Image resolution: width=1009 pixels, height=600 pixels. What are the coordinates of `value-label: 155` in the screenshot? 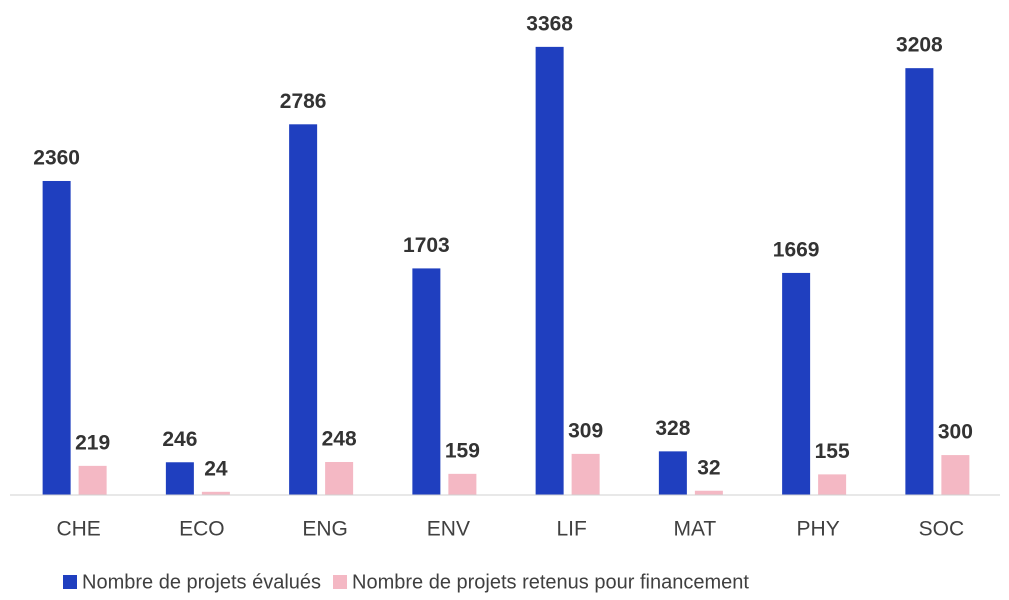 It's located at (832, 451).